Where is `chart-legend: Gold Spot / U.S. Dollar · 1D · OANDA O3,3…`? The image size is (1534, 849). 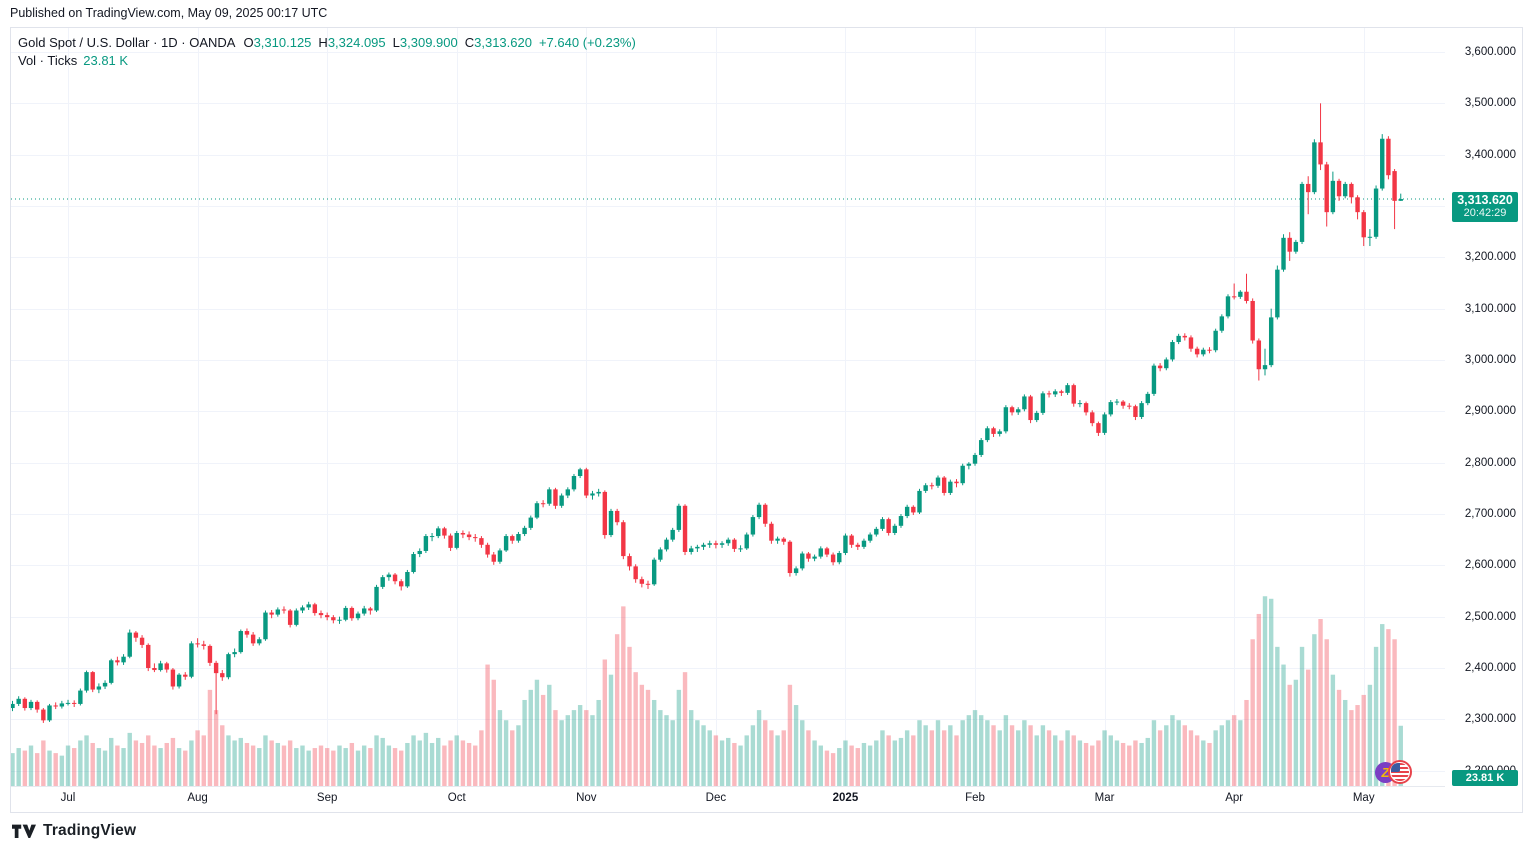
chart-legend: Gold Spot / U.S. Dollar · 1D · OANDA O3,3… is located at coordinates (327, 52).